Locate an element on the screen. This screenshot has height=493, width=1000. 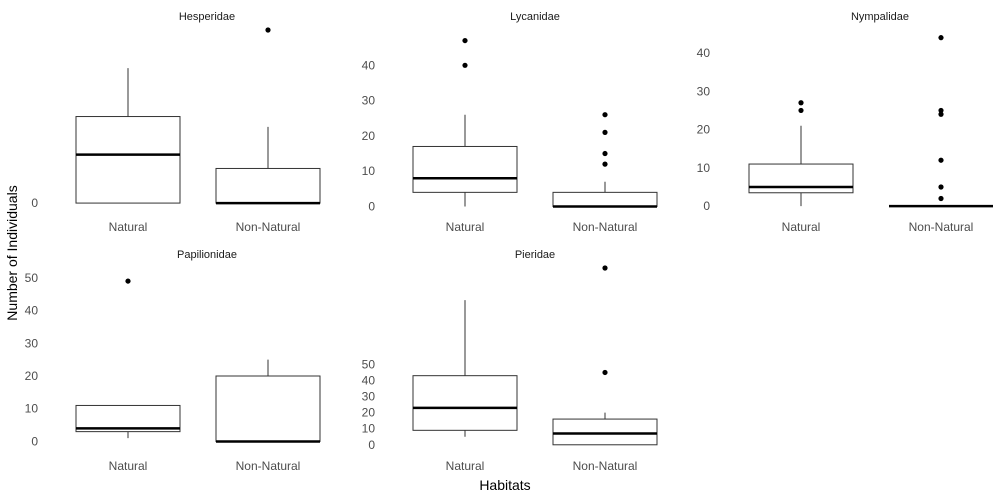
x-axis-title: Habitats is located at coordinates (504, 485).